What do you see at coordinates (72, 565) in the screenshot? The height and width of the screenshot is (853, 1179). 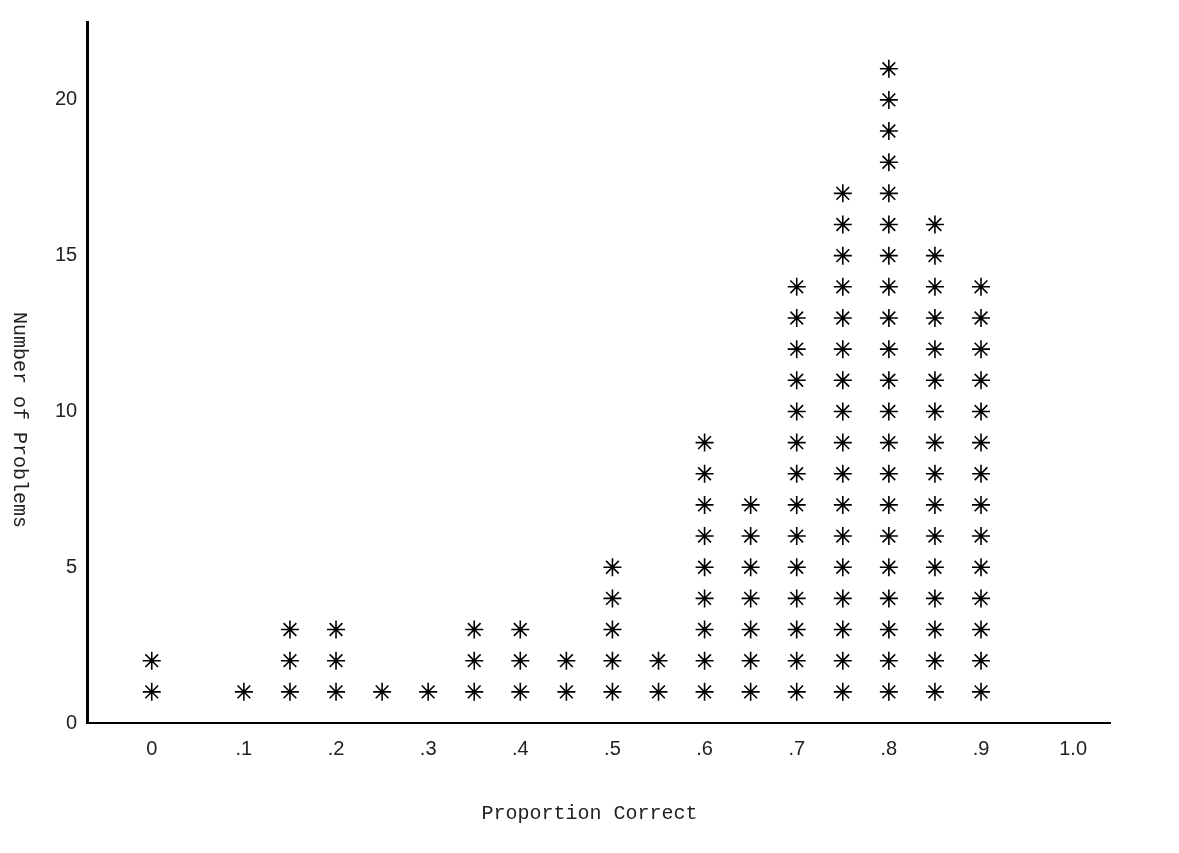 I see `y-tick-label: 5` at bounding box center [72, 565].